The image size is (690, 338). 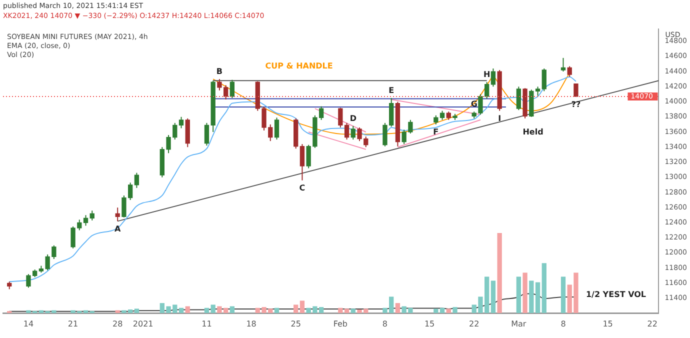 What do you see at coordinates (519, 323) in the screenshot?
I see `x-tick-label: Mar` at bounding box center [519, 323].